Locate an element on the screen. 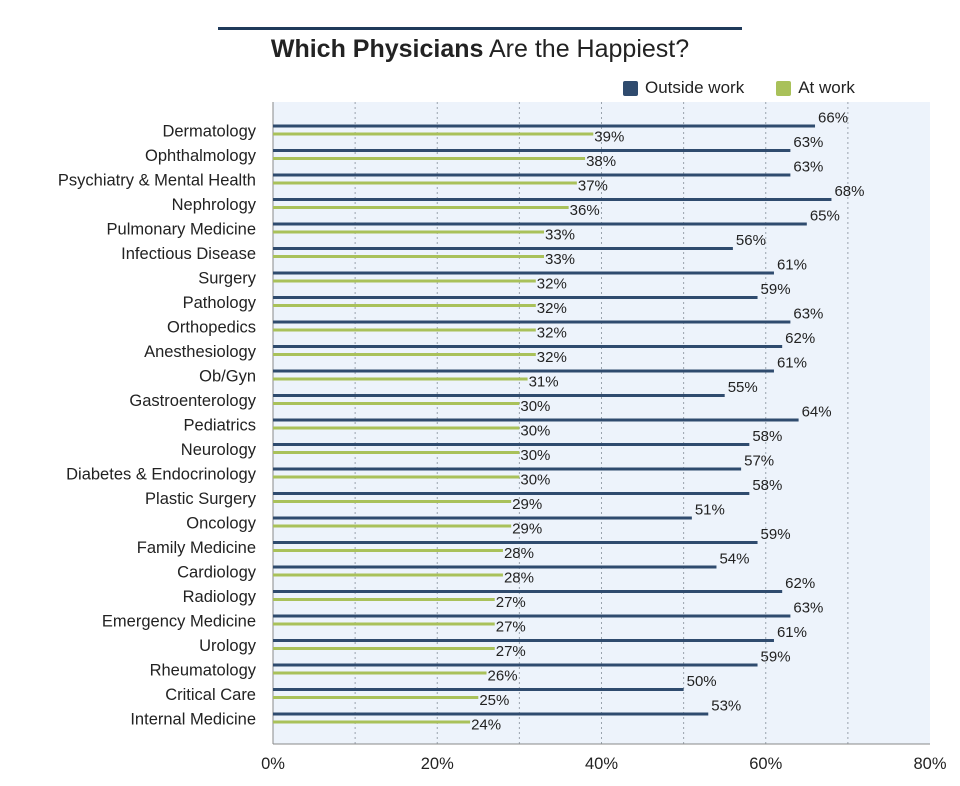  data-label-outside-work: 58% is located at coordinates (767, 485).